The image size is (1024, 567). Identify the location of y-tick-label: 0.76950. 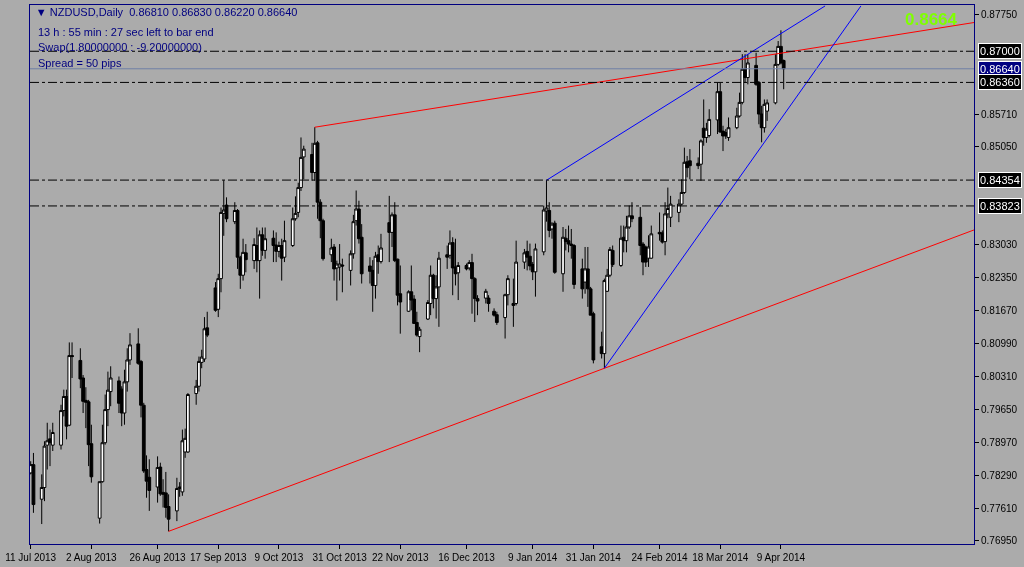
(999, 541).